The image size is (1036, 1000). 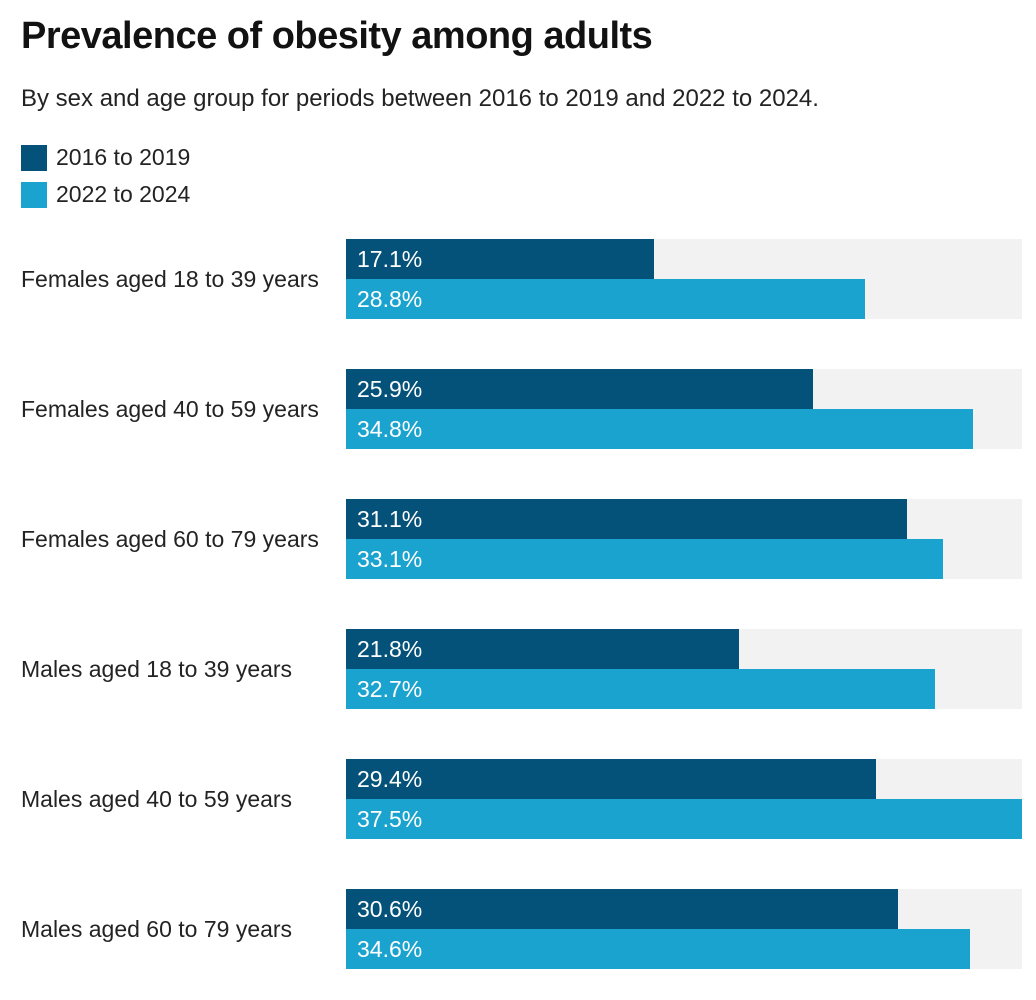 What do you see at coordinates (170, 279) in the screenshot?
I see `category-label: Females aged 18 to 39 years` at bounding box center [170, 279].